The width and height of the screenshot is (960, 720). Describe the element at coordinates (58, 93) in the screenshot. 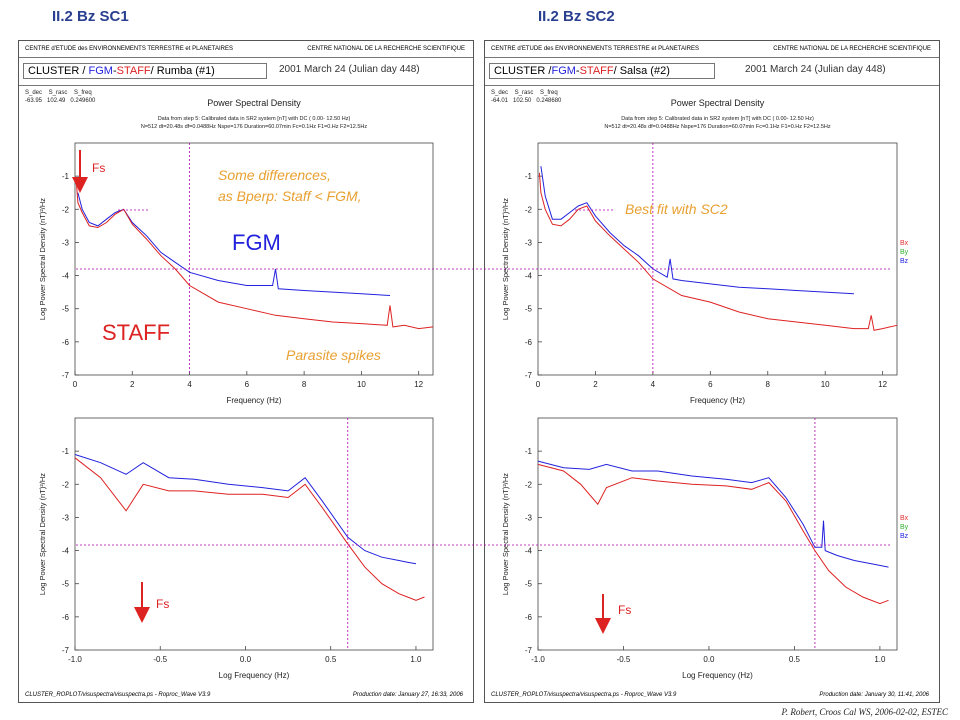

I see `param-labels: S_dec S_rasc S_freq` at that location.